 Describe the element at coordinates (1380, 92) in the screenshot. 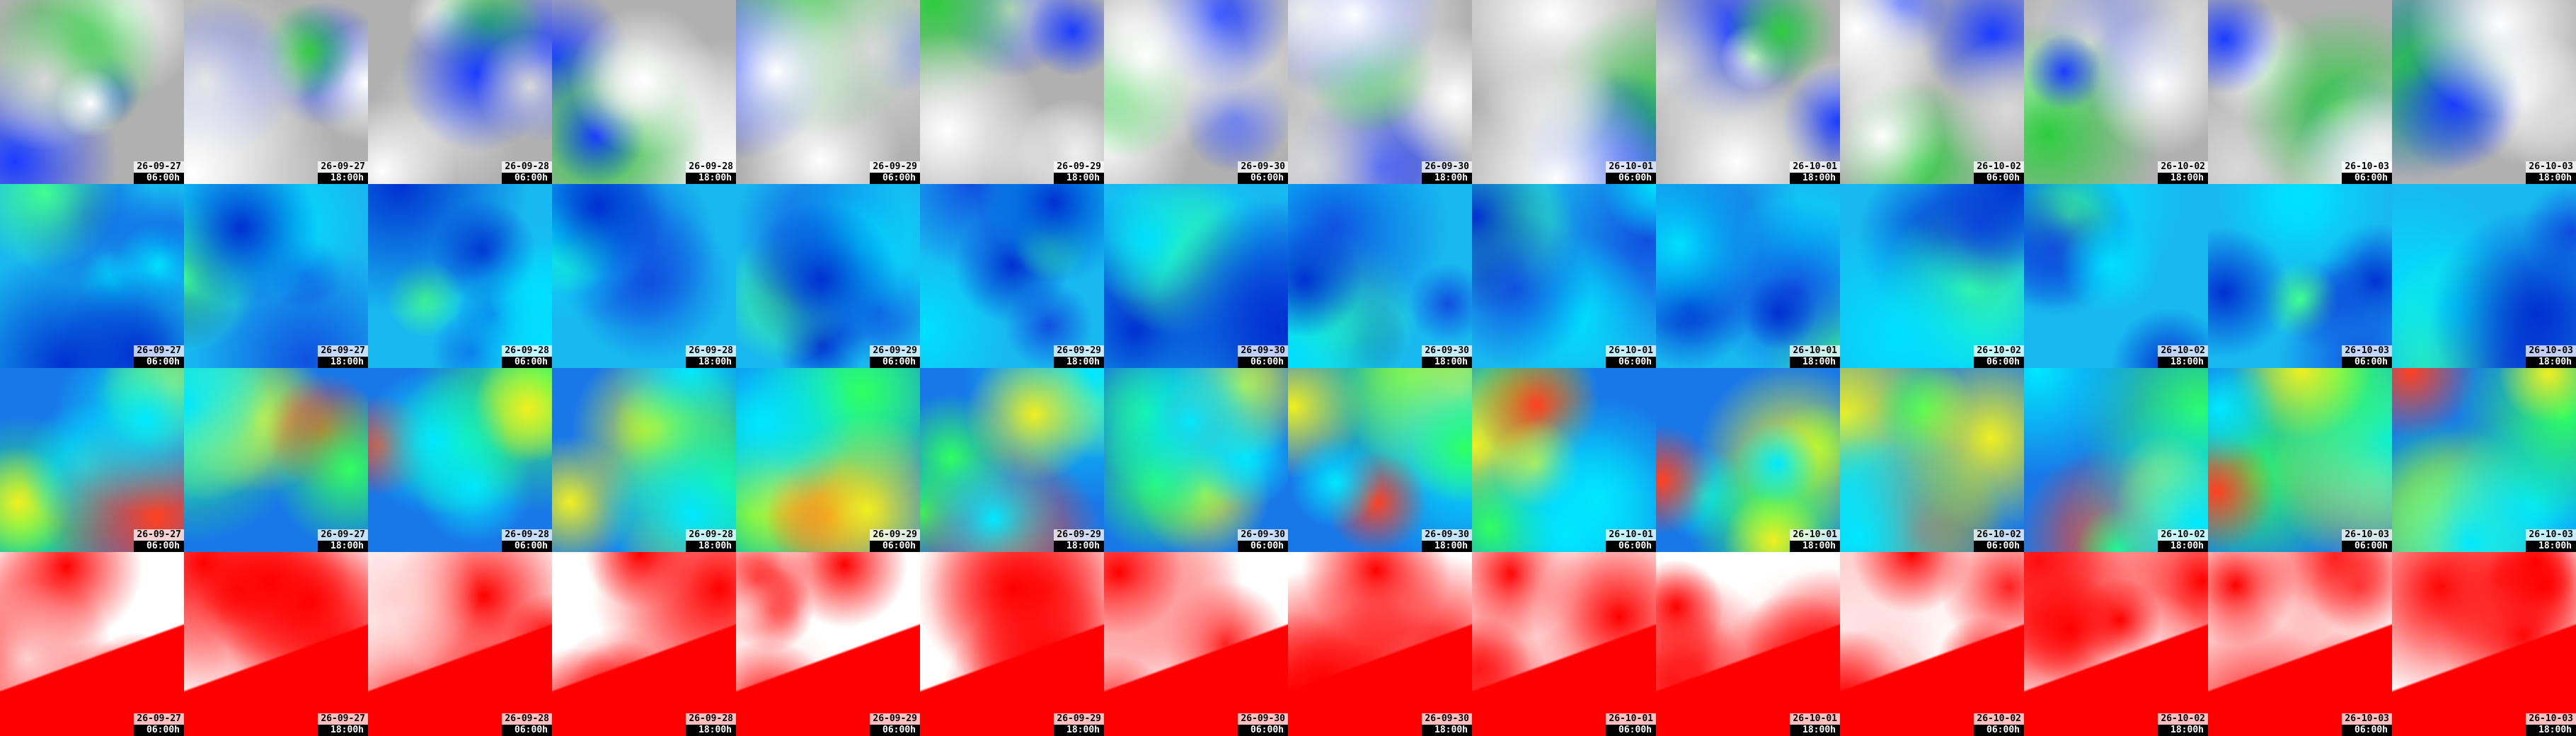

I see `map-tile: 26-09-30 18:00h` at that location.